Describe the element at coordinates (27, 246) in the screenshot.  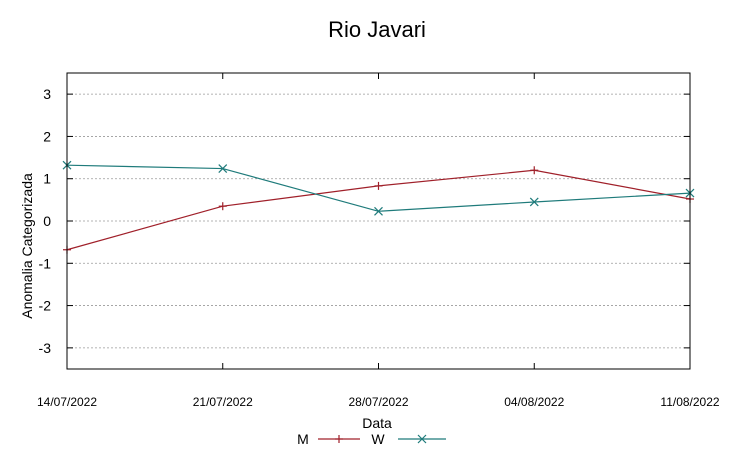
I see `y-axis-label: Anomalia Categorizada` at that location.